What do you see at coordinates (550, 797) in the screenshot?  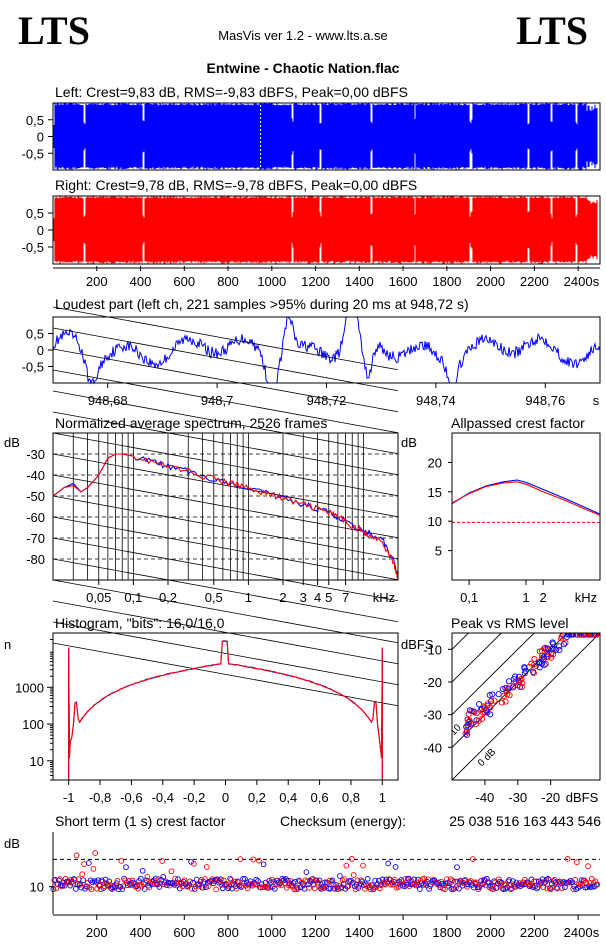 I see `peak-vs-rms-xtick-label: -20` at bounding box center [550, 797].